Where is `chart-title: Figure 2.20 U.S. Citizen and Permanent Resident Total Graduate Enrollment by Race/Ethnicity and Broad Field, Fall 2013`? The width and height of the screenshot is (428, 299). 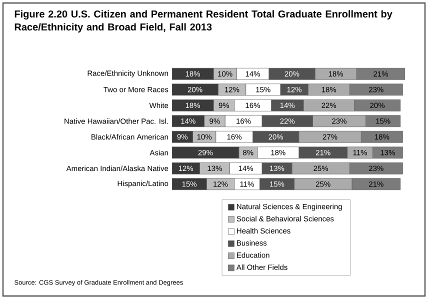
chart-title: Figure 2.20 U.S. Citizen and Permanent Resident Total Graduate Enrollment by Race/Ethnicity and Broad Field, Fall 2013 is located at coordinates (203, 21).